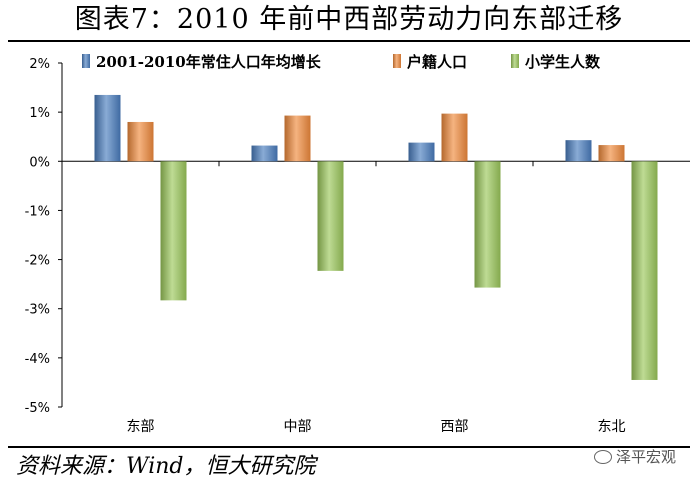 This screenshot has height=487, width=698. Describe the element at coordinates (349, 41) in the screenshot. I see `title-divider` at that location.